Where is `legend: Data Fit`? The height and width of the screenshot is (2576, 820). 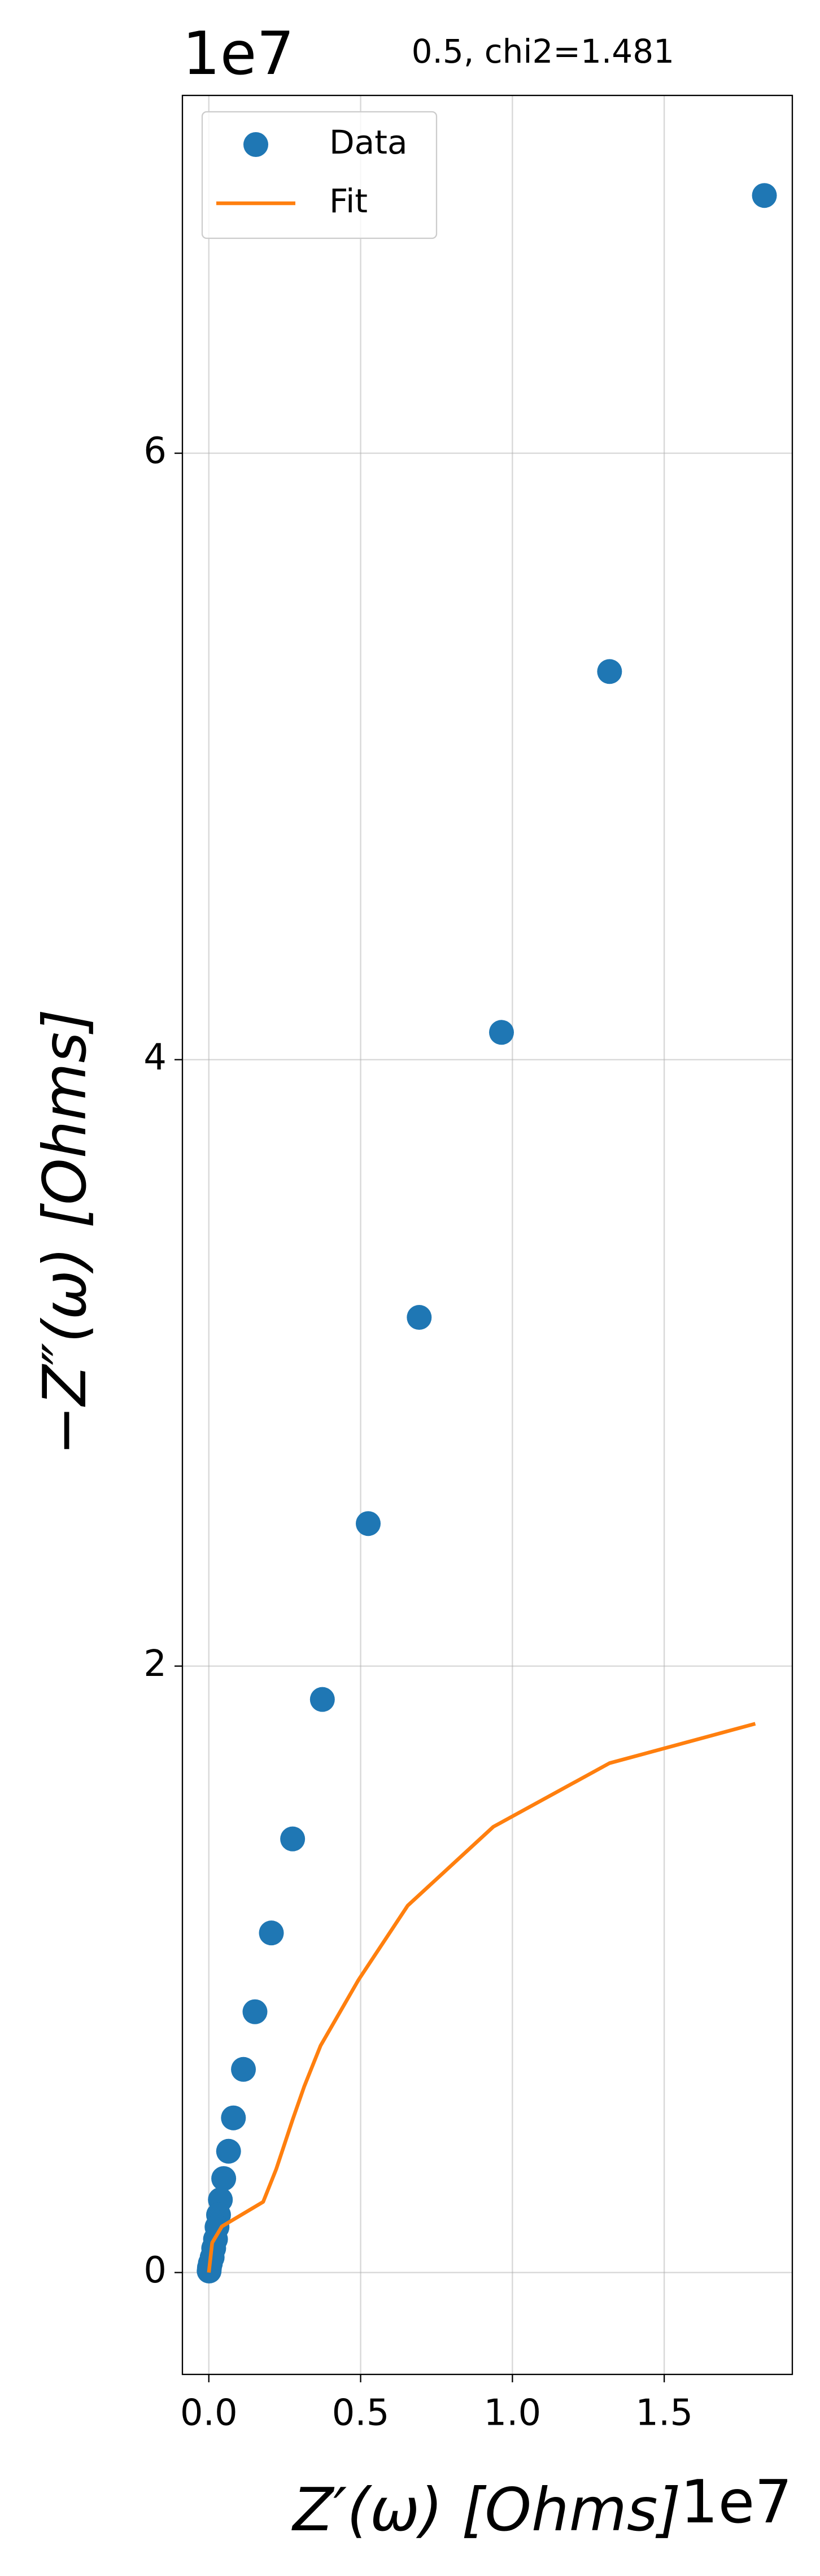
legend: Data Fit is located at coordinates (319, 175).